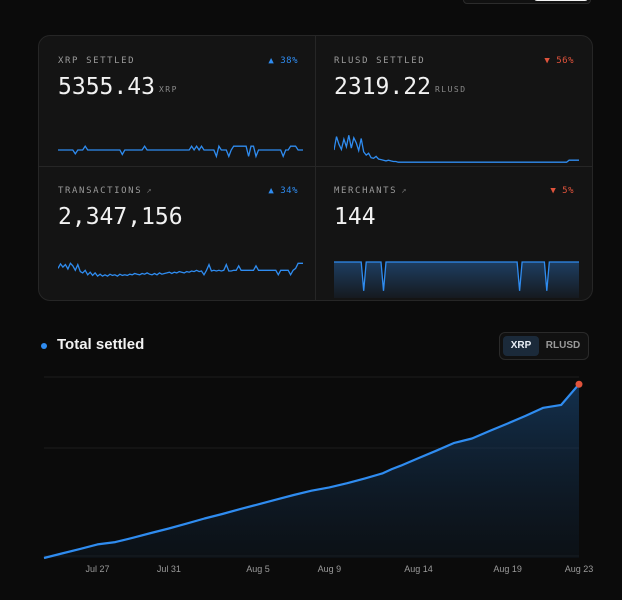  What do you see at coordinates (450, 89) in the screenshot?
I see `stat-unit: RLUSD` at bounding box center [450, 89].